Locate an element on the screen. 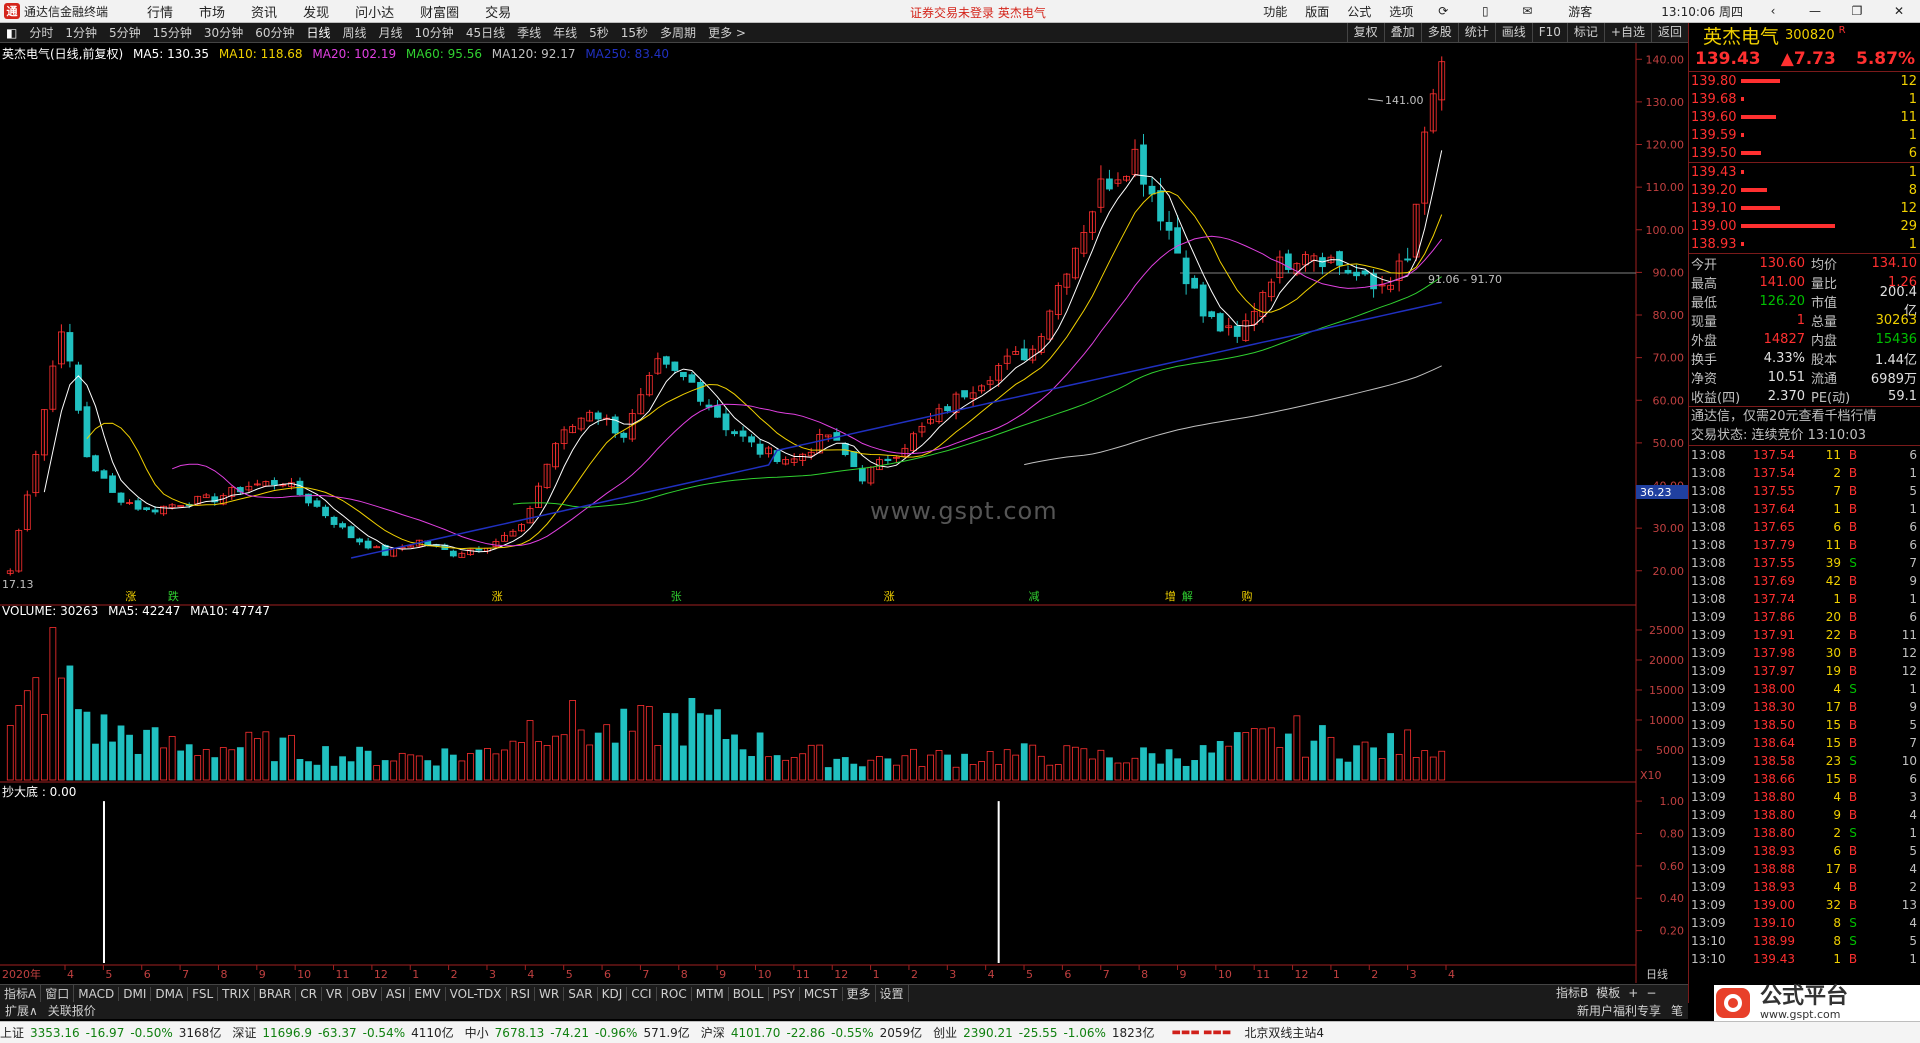  period-tab-daily: 日线 is located at coordinates (318, 33).